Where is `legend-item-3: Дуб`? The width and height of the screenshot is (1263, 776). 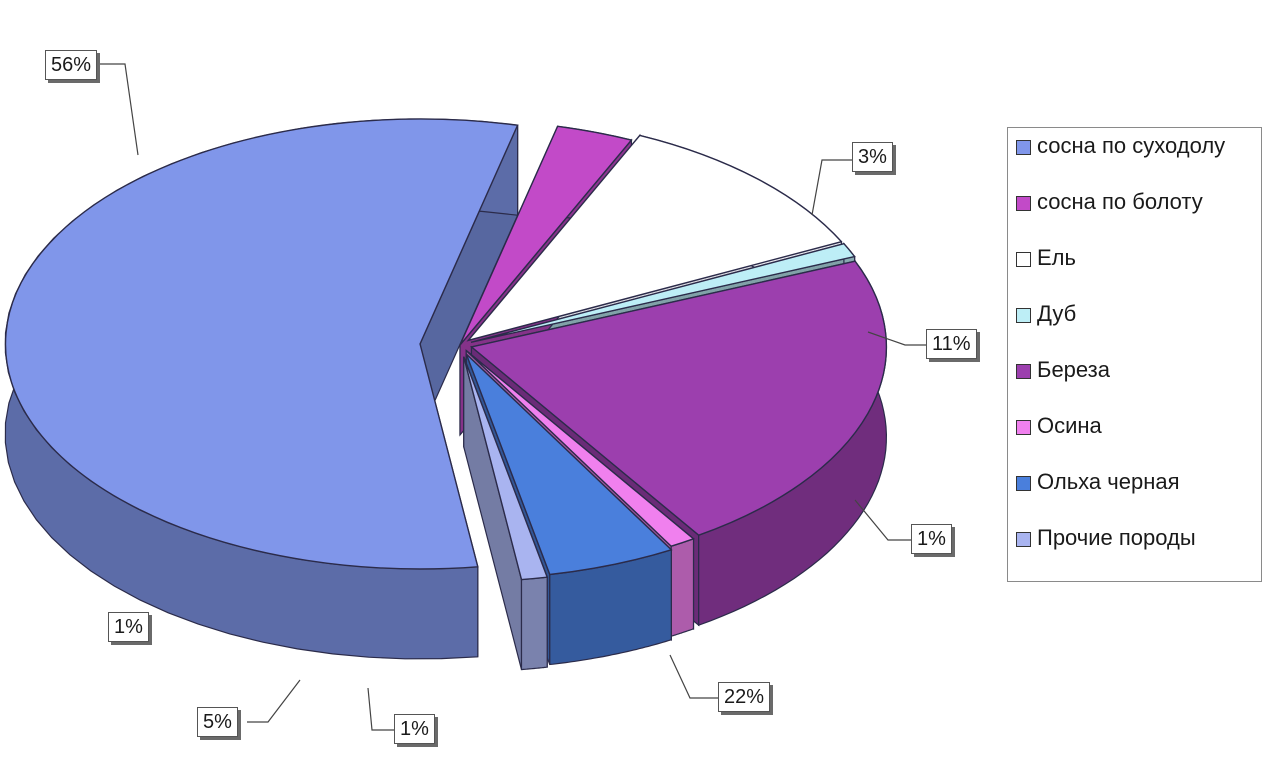 legend-item-3: Дуб is located at coordinates (1138, 330).